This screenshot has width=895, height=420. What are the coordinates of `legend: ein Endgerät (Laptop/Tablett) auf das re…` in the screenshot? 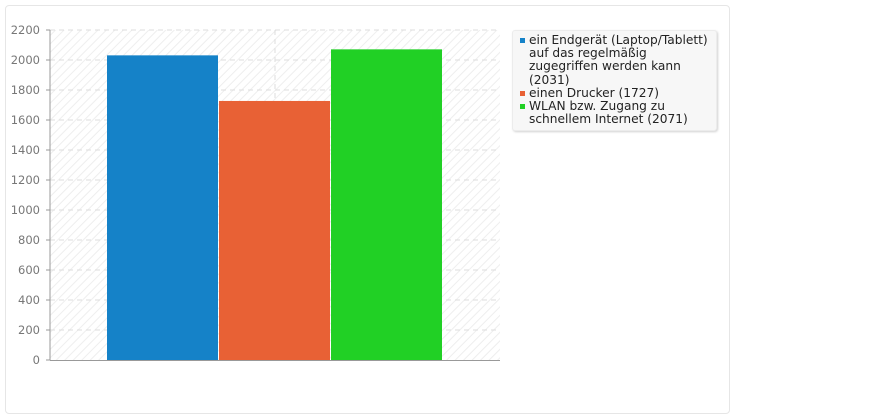 It's located at (614, 81).